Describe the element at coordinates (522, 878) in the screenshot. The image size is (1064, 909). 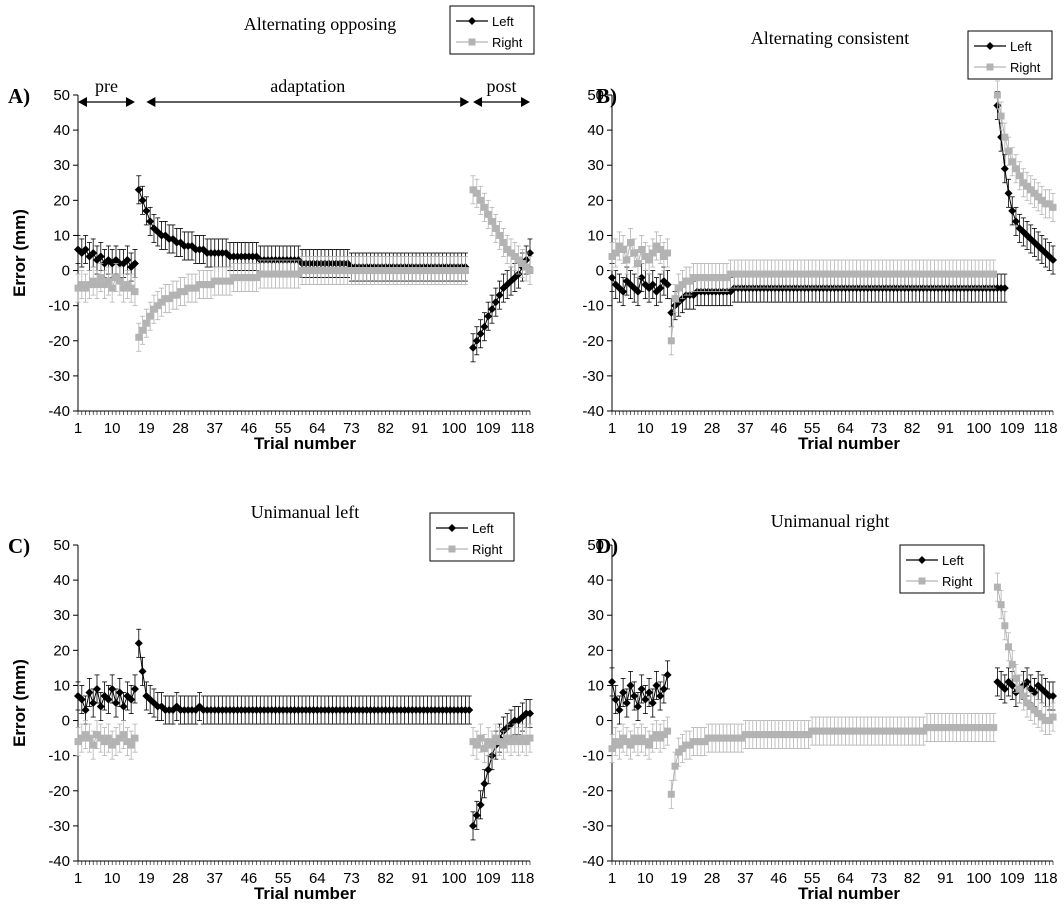
I see `x-tick-label: 118` at that location.